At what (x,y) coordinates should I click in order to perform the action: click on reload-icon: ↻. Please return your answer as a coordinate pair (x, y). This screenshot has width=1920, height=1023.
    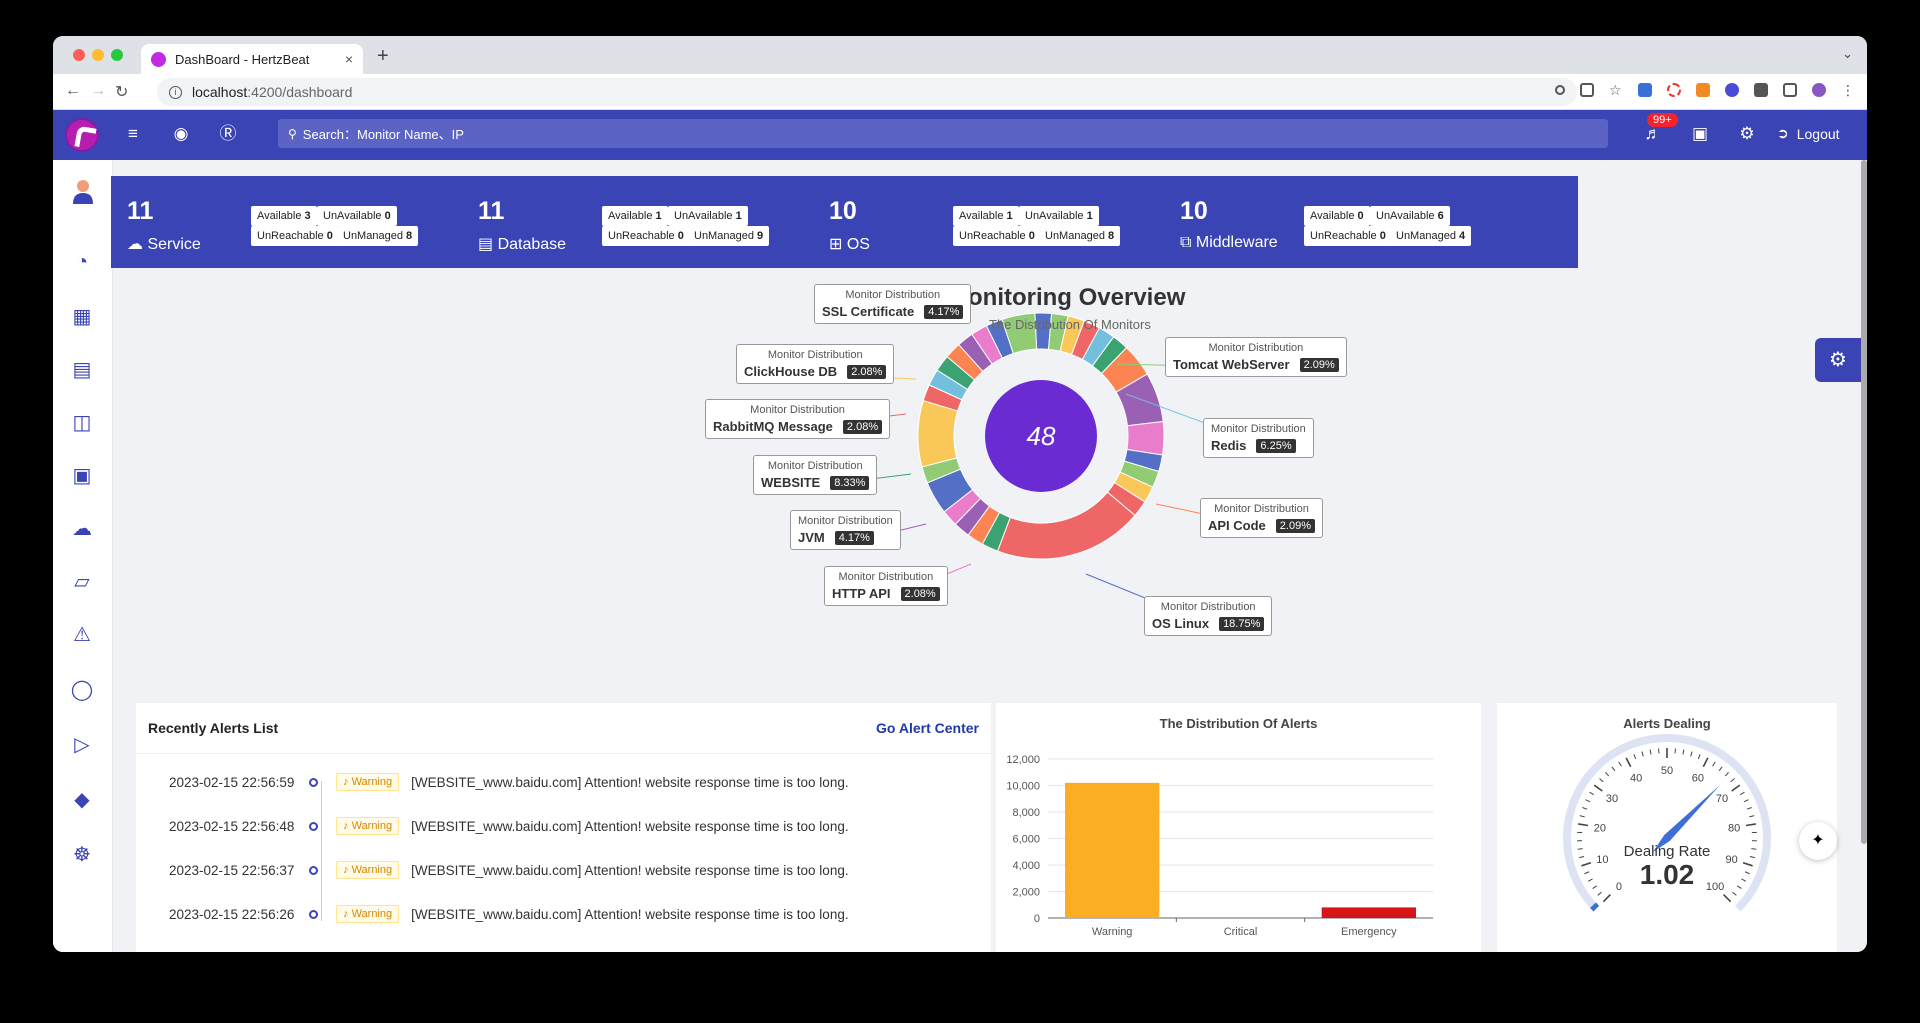
    Looking at the image, I should click on (122, 92).